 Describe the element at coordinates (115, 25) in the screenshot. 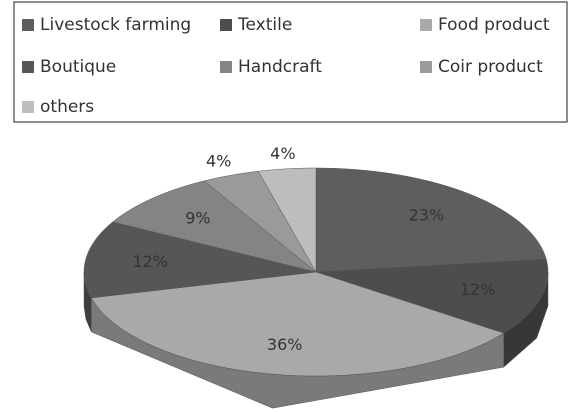

I see `legend-label: Livestock farming` at that location.